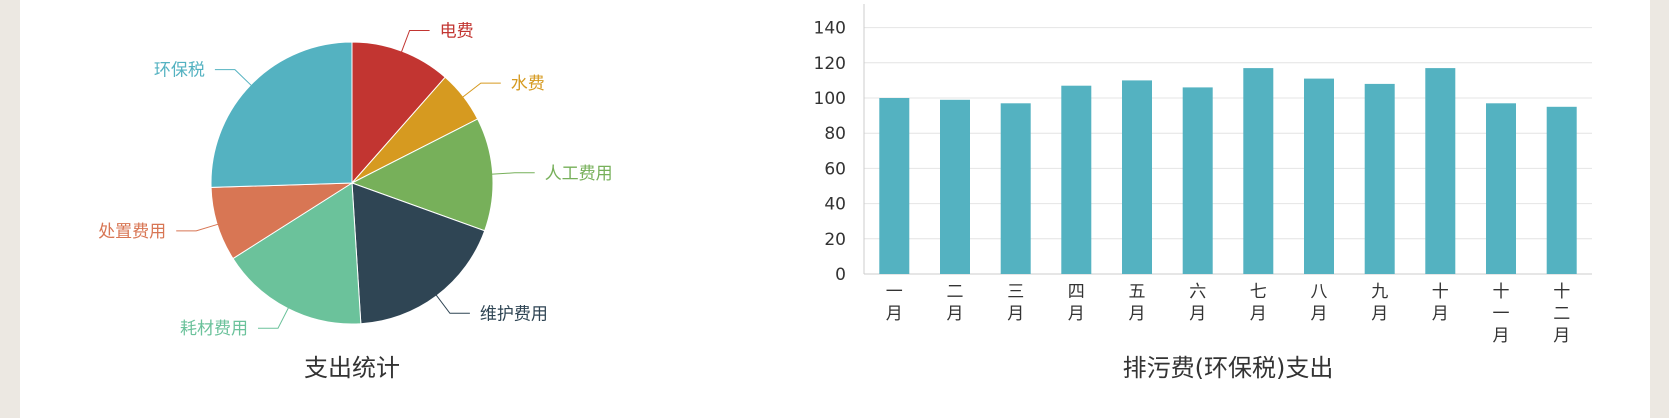 The image size is (1669, 418). I want to click on x-tick-label: 七月, so click(1258, 303).